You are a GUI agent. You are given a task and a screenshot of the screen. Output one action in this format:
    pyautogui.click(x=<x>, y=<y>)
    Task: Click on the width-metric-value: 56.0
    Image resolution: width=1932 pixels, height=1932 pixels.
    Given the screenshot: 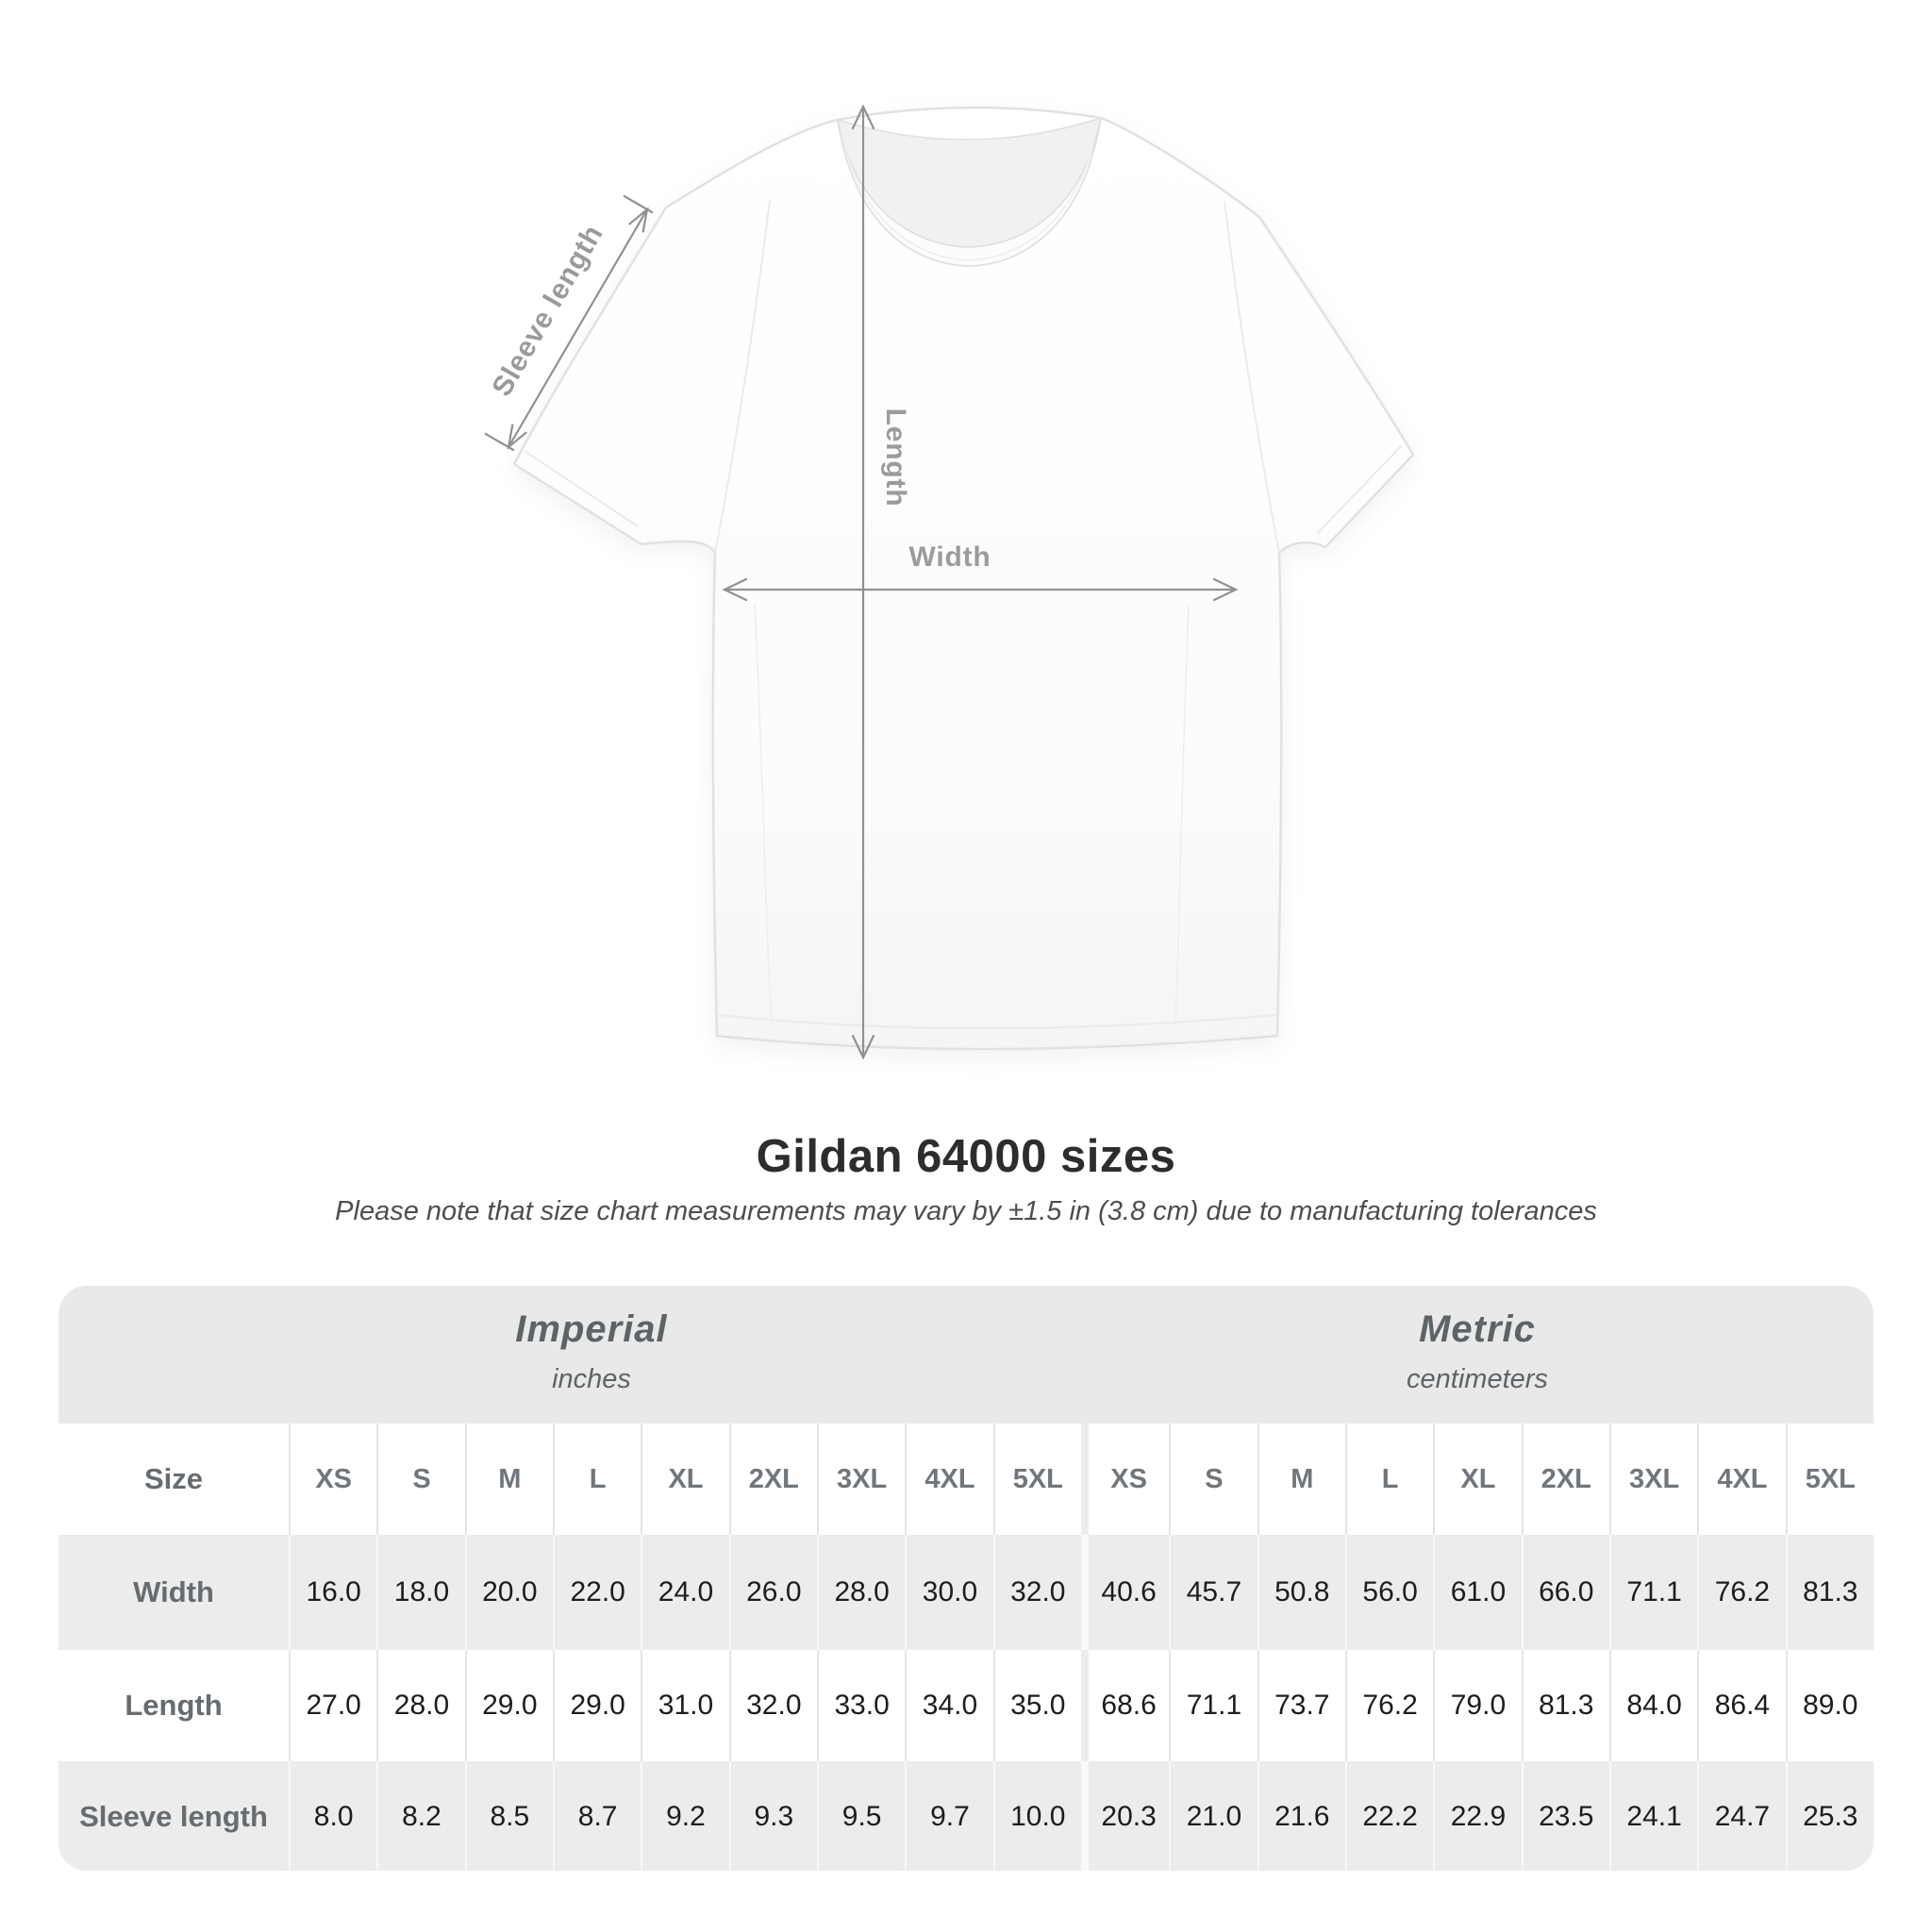 What is the action you would take?
    pyautogui.click(x=1389, y=1593)
    